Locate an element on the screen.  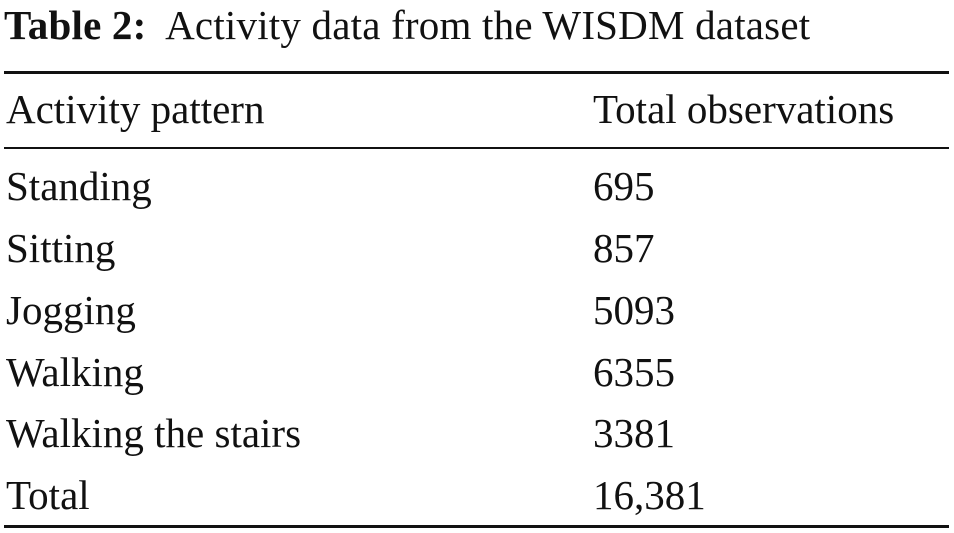
column-header-activity: Activity pattern is located at coordinates (135, 109).